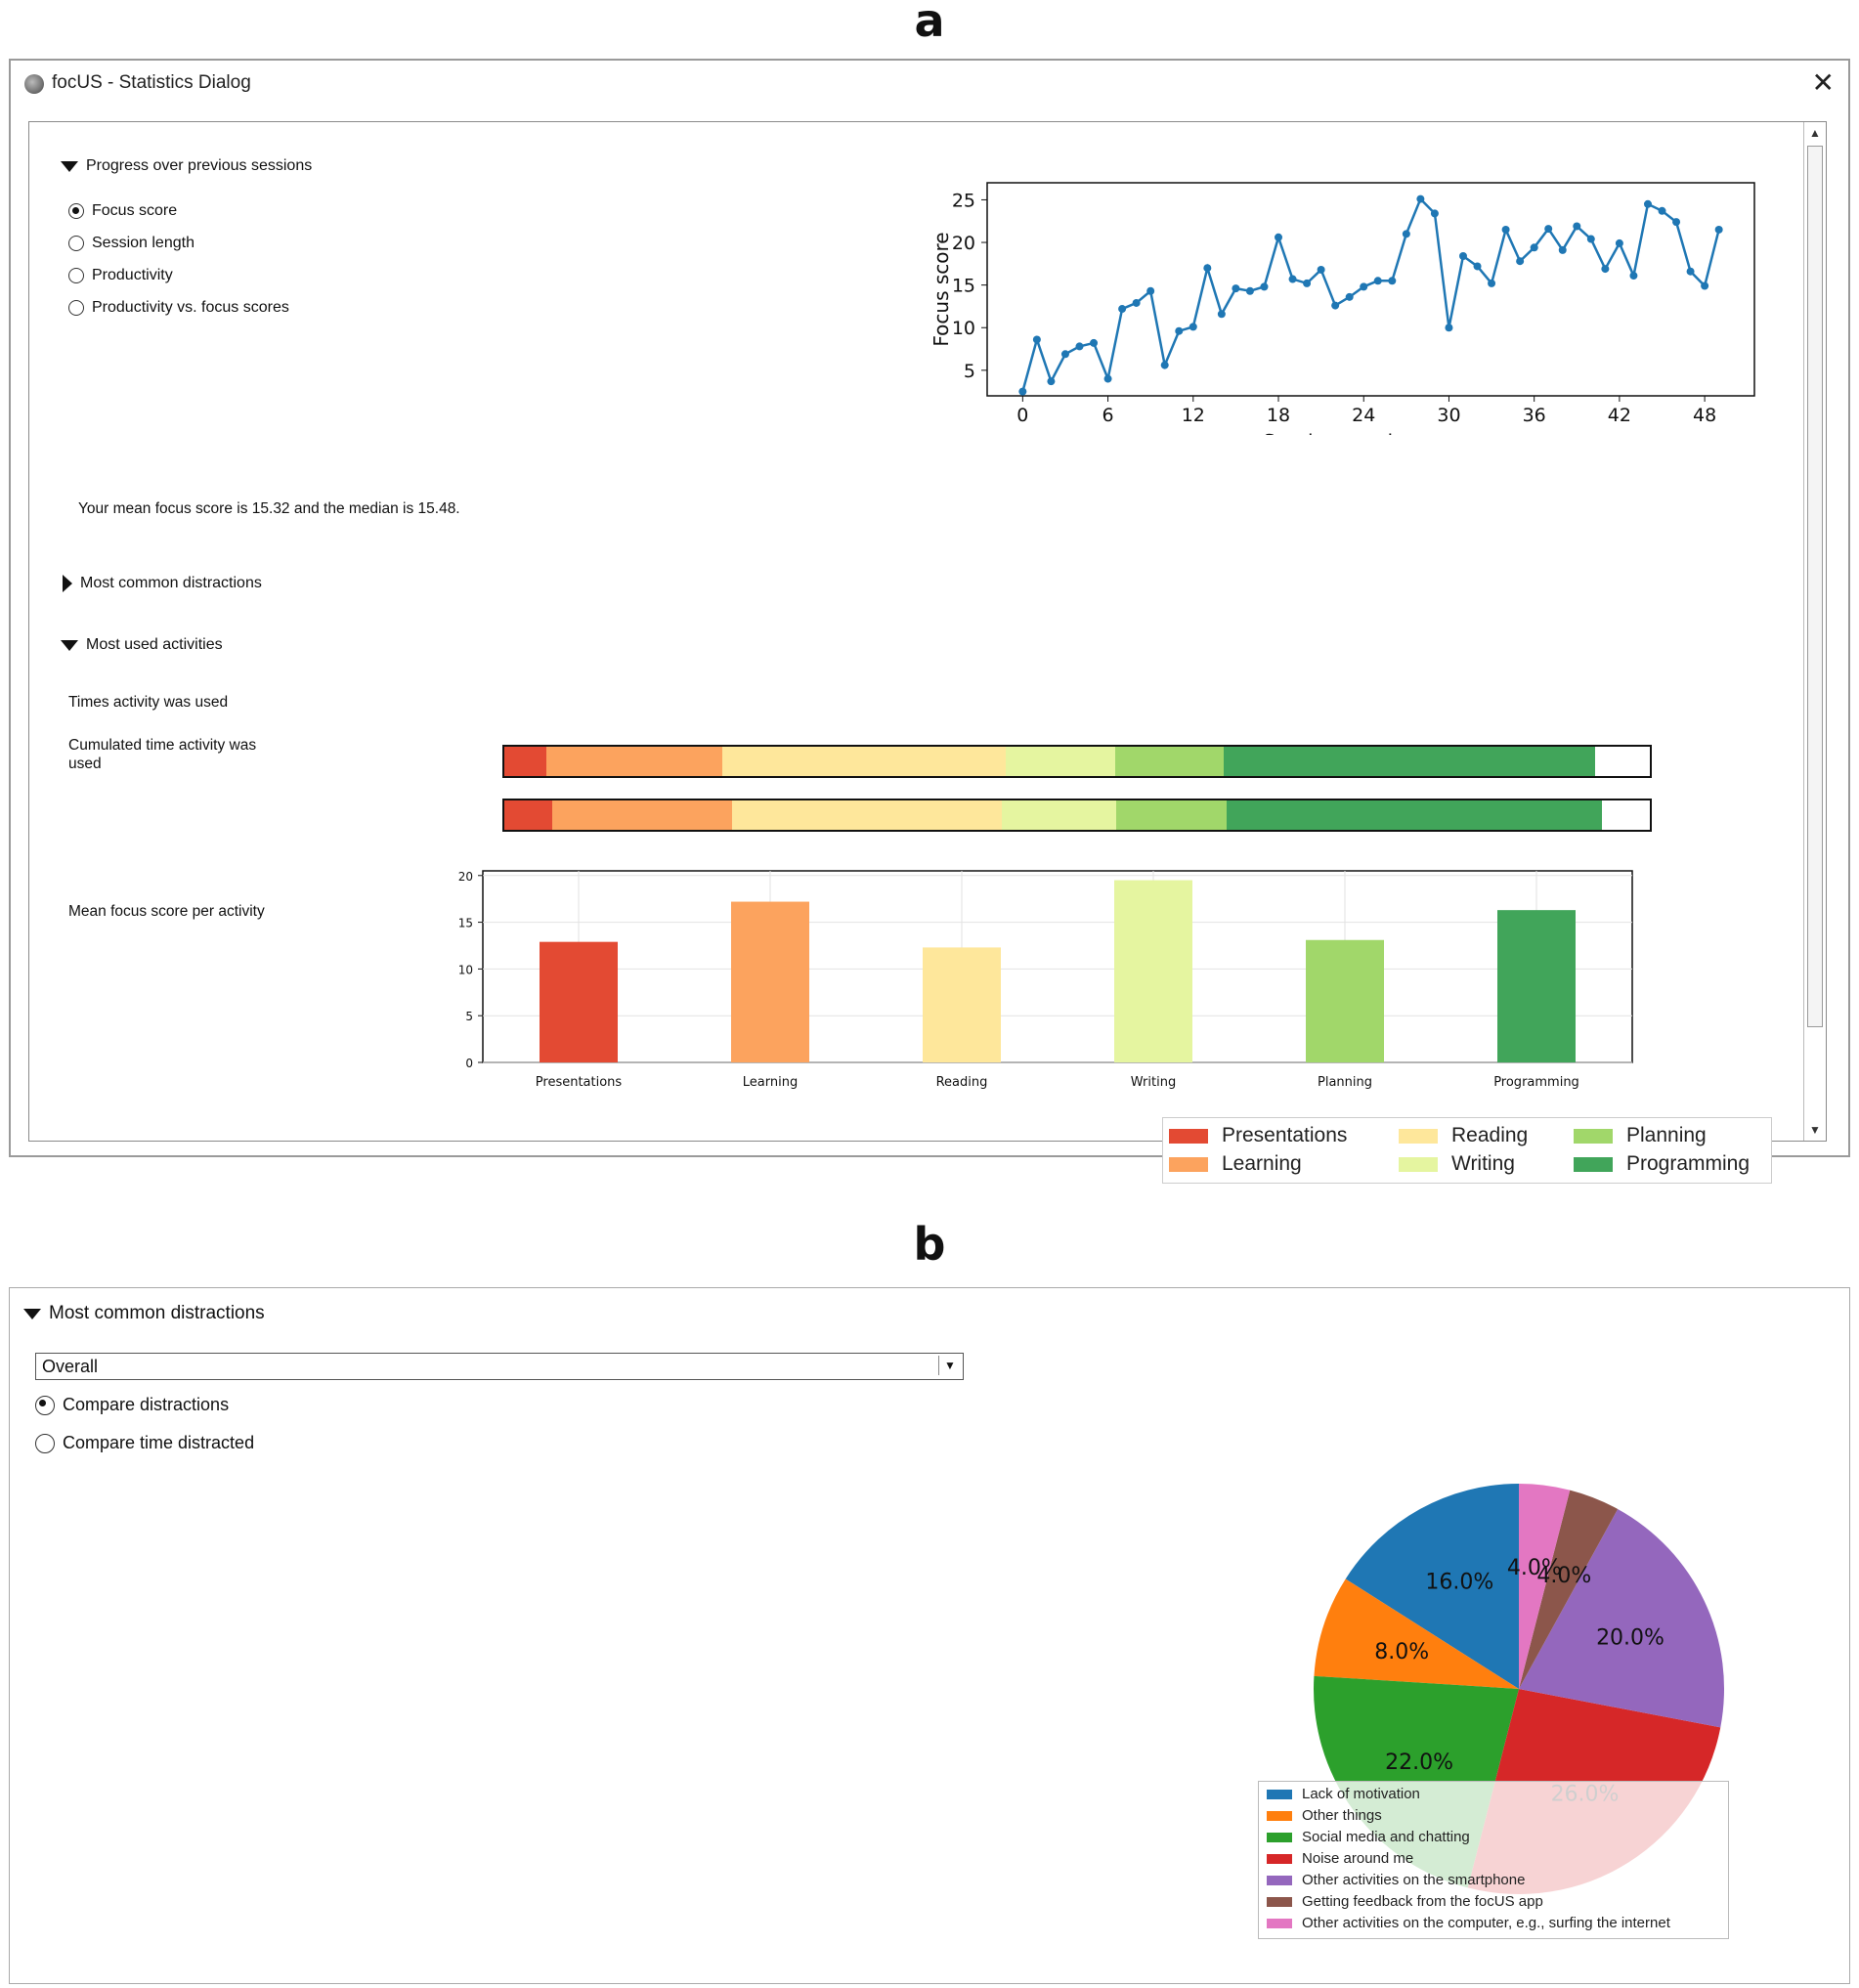 This screenshot has width=1859, height=1988. What do you see at coordinates (1368, 1837) in the screenshot?
I see `pie-legend-item: Social media and chatting` at bounding box center [1368, 1837].